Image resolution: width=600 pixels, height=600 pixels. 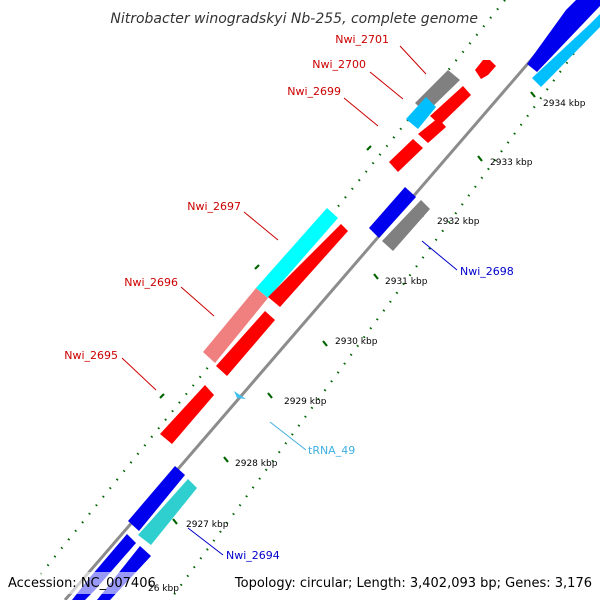 I want to click on kbp-label: 2932 kbp, so click(x=458, y=222).